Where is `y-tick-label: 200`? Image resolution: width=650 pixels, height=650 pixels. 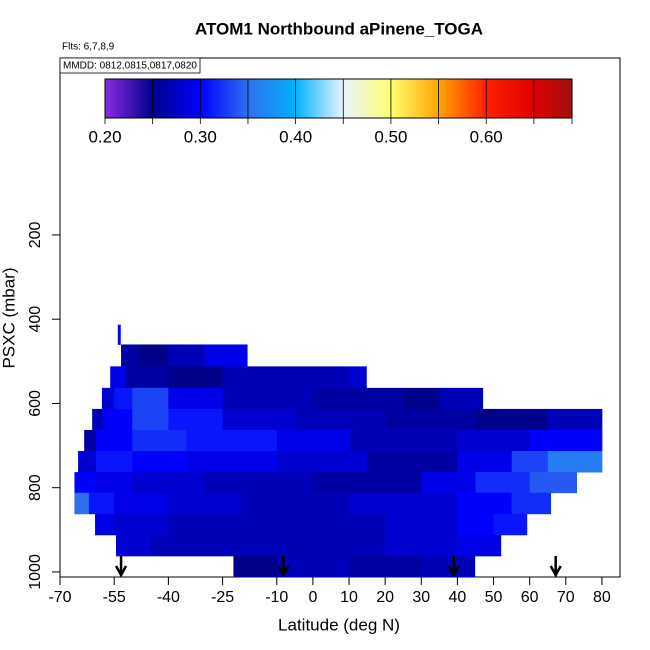
y-tick-label: 200 is located at coordinates (35, 234).